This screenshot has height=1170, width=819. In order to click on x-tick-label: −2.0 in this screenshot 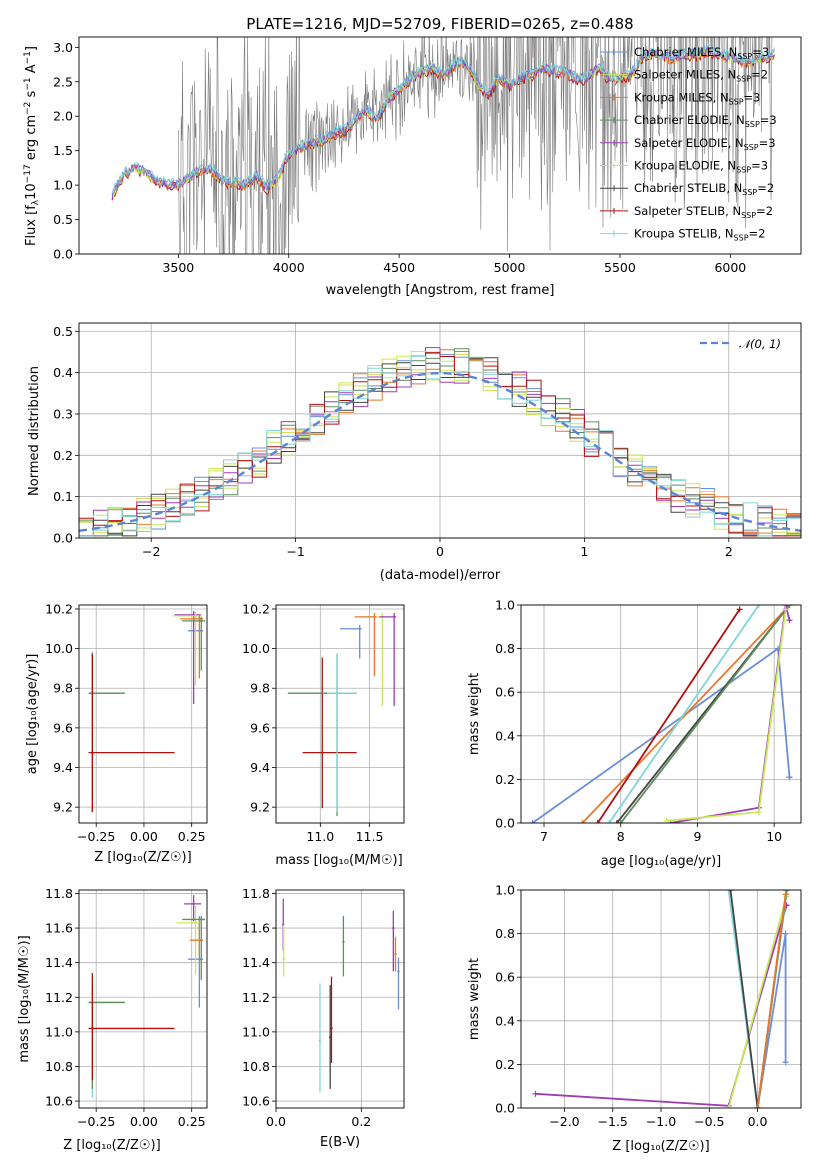, I will do `click(564, 1121)`.